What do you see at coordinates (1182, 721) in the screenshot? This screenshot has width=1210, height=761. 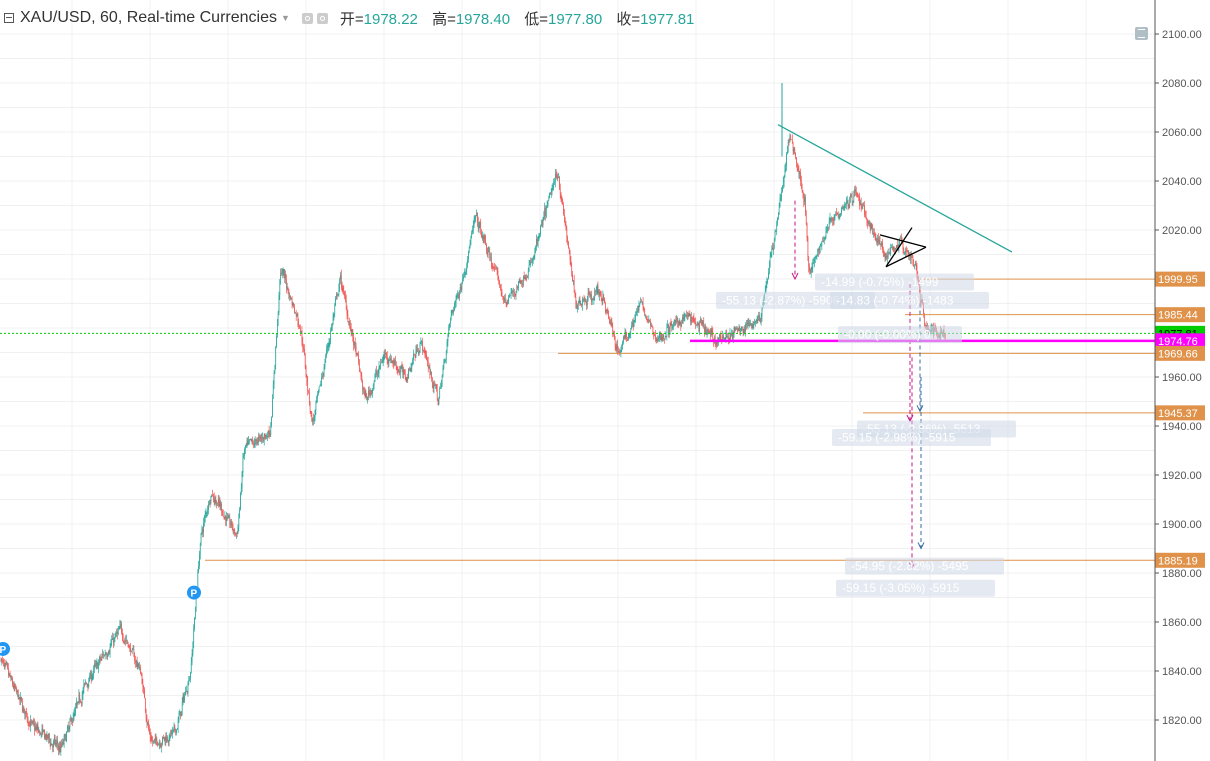 I see `axis-tick-label: 1820.00` at bounding box center [1182, 721].